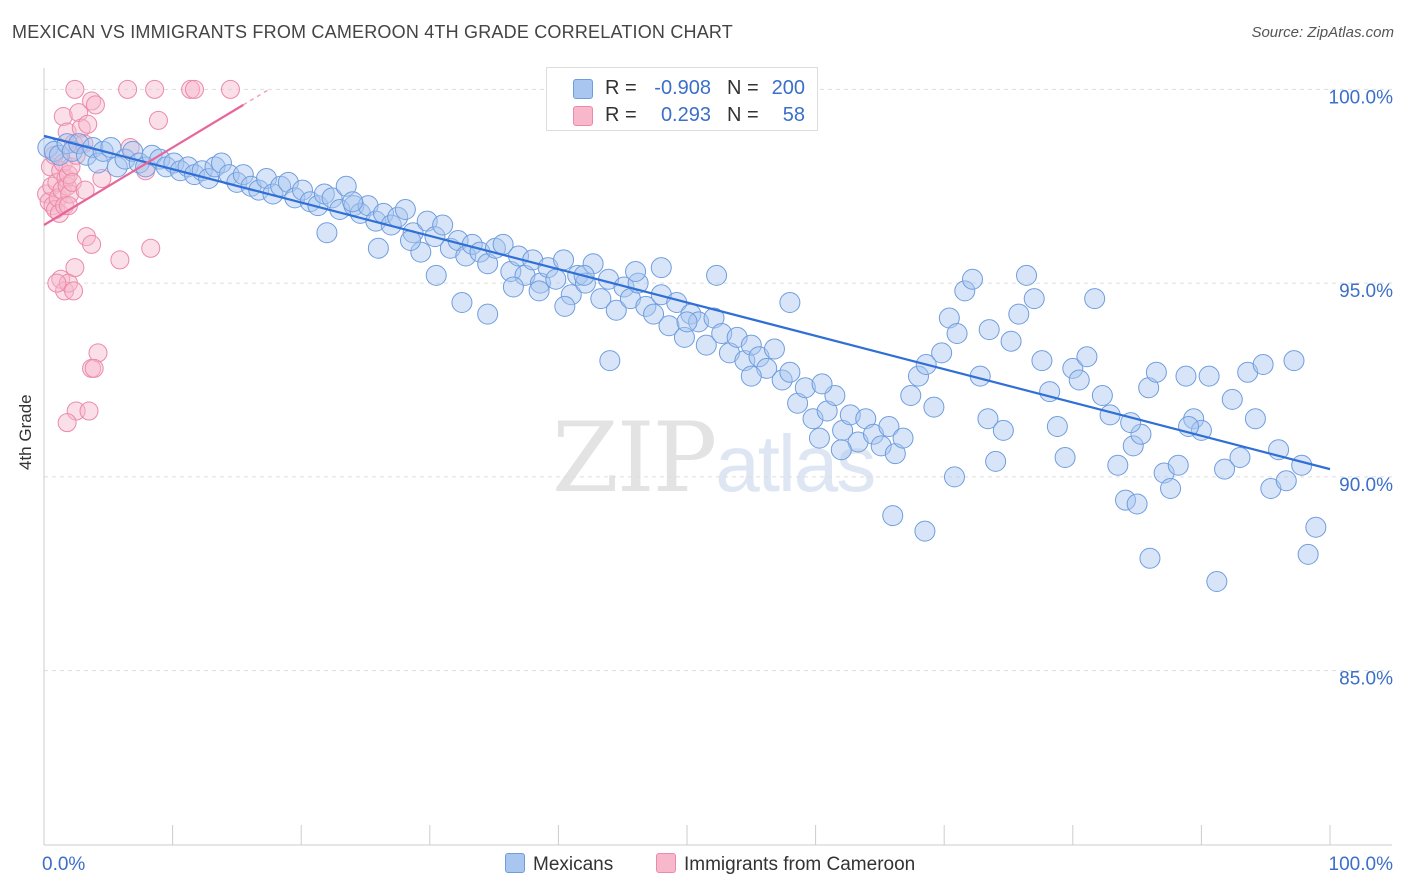  I want to click on watermark: ZIPatlas, so click(714, 458).